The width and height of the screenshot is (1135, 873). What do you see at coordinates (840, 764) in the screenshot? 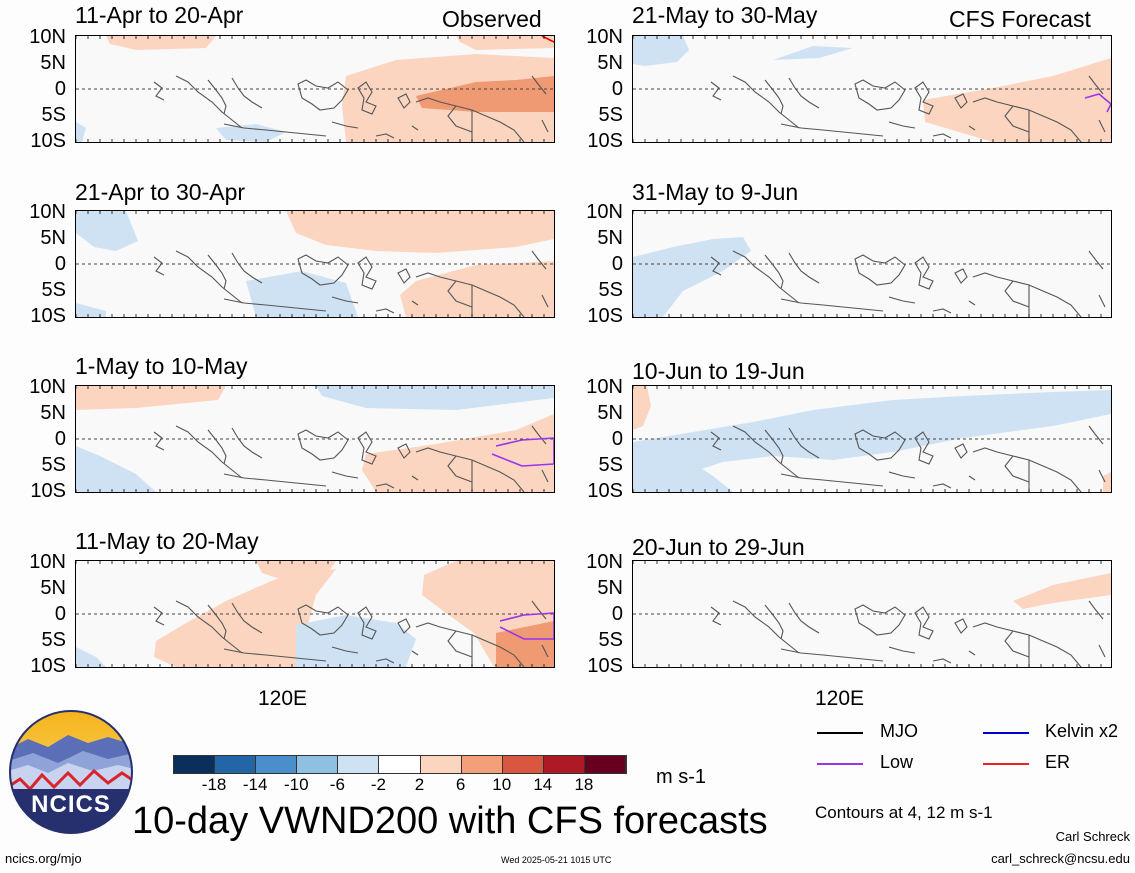
I see `legend-line-low` at bounding box center [840, 764].